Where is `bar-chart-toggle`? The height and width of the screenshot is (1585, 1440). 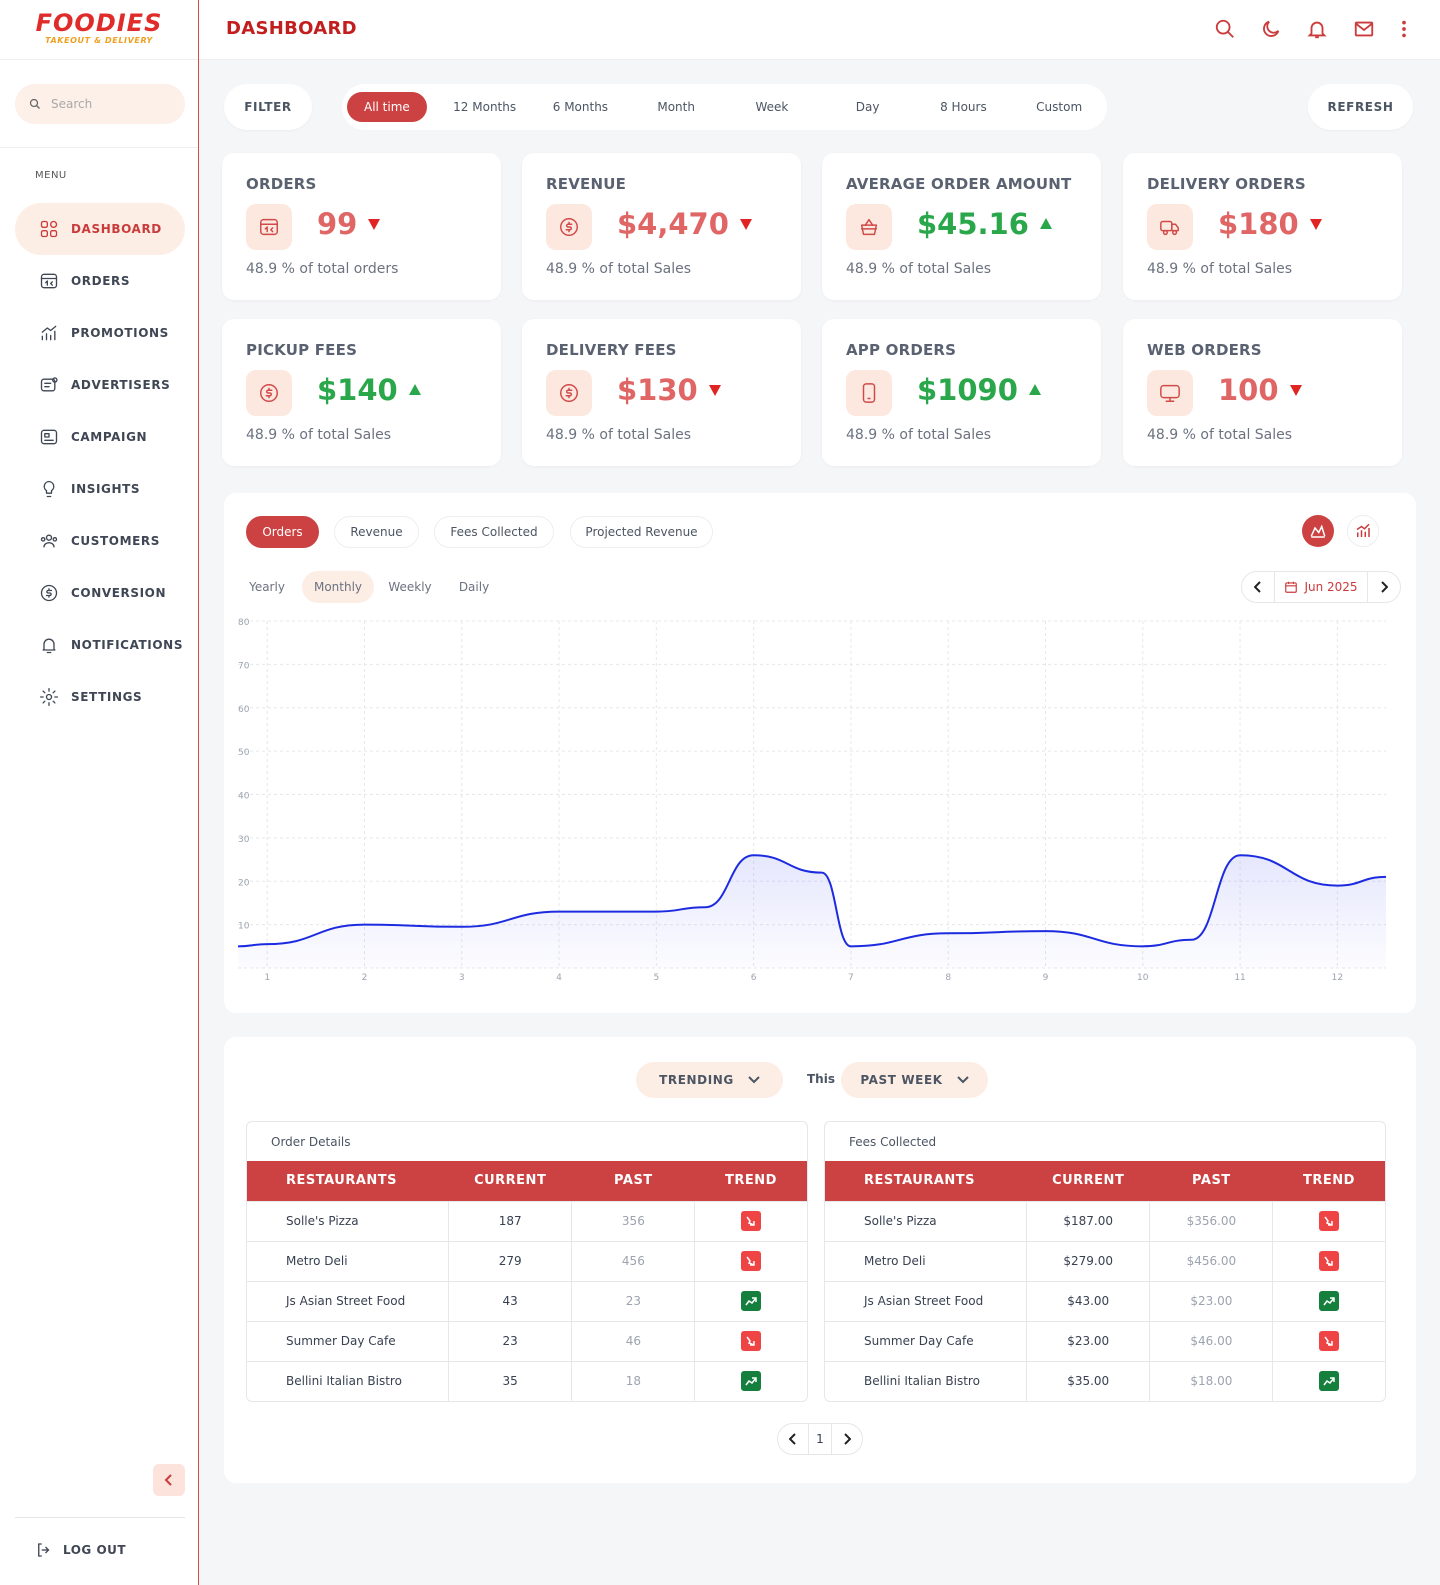 bar-chart-toggle is located at coordinates (1363, 531).